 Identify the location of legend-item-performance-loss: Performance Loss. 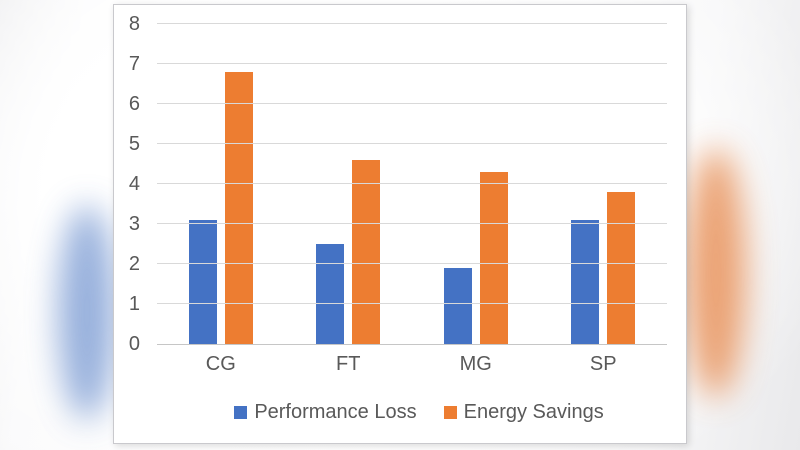
(325, 412).